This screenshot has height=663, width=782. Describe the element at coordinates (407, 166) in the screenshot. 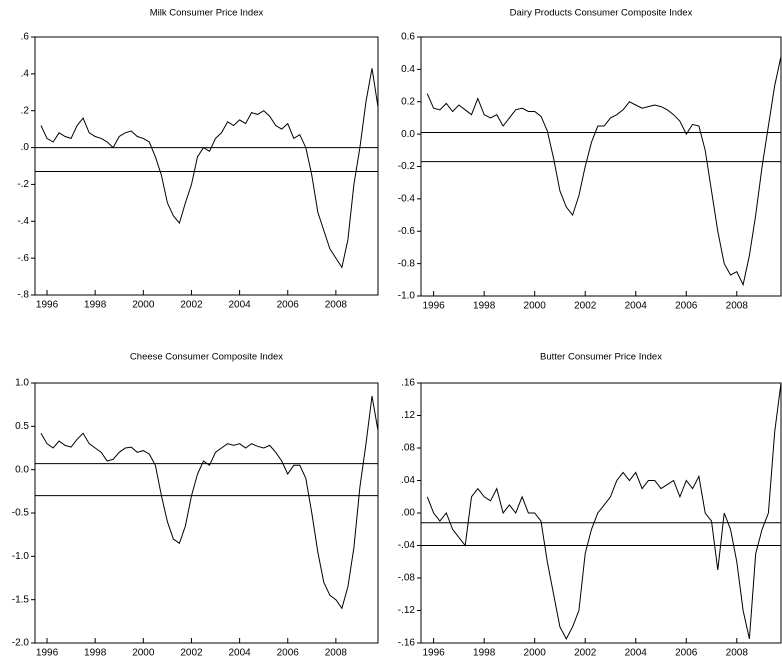

I see `y-tick-label: -0.2` at that location.